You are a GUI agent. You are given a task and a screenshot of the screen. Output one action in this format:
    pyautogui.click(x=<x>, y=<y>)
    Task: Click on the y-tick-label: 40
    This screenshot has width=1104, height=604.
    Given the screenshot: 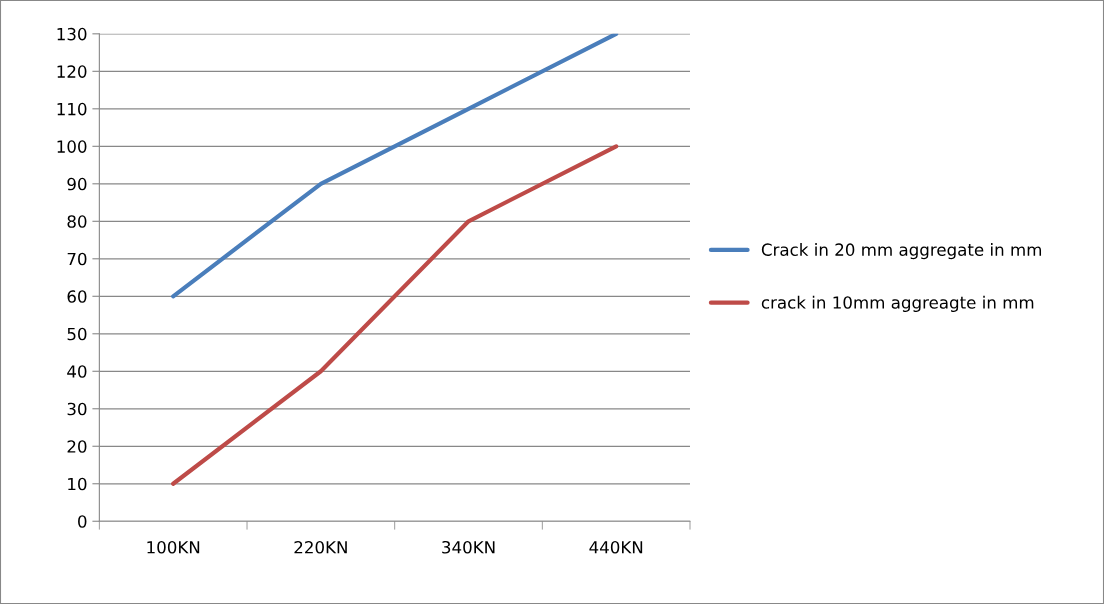 What is the action you would take?
    pyautogui.click(x=77, y=371)
    